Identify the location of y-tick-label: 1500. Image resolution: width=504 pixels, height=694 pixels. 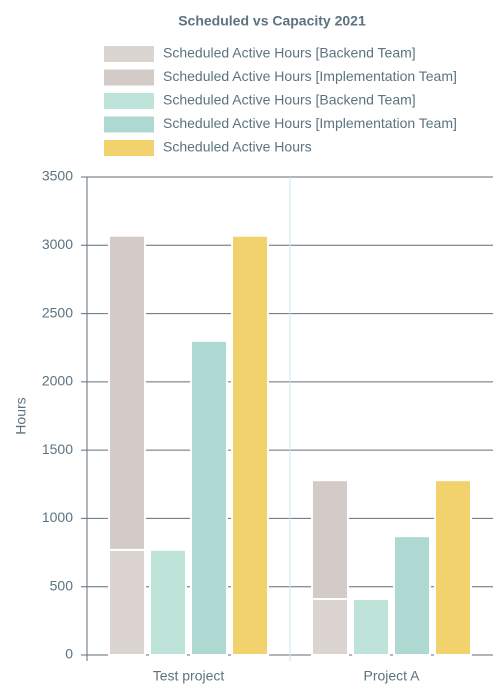
(57, 449).